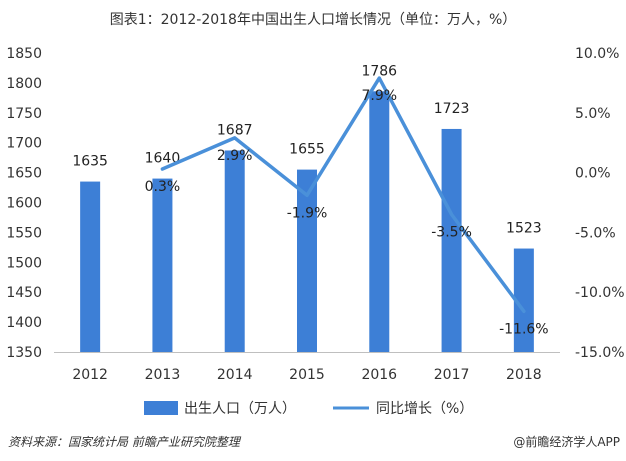 This screenshot has width=626, height=461. What do you see at coordinates (524, 329) in the screenshot?
I see `growth-value-label: -11.6%` at bounding box center [524, 329].